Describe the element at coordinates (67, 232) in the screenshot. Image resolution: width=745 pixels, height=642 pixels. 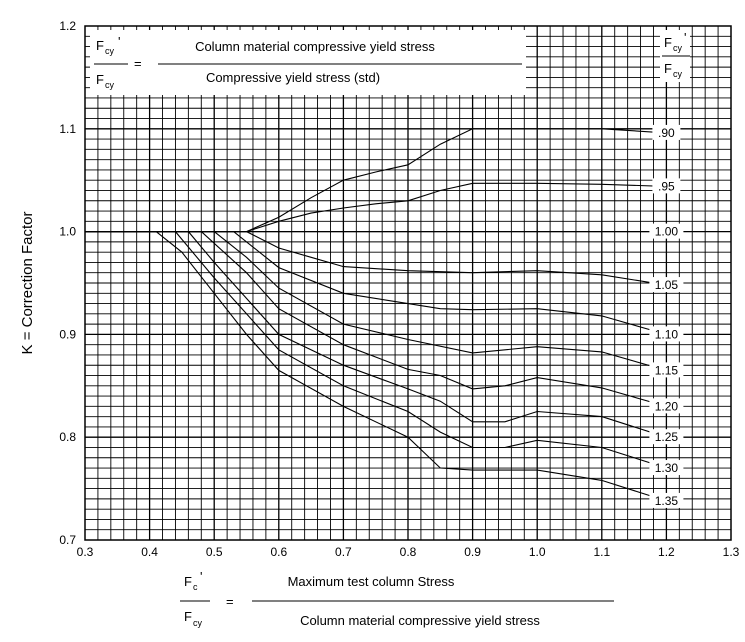
I see `y-tick-label: 1.0` at that location.